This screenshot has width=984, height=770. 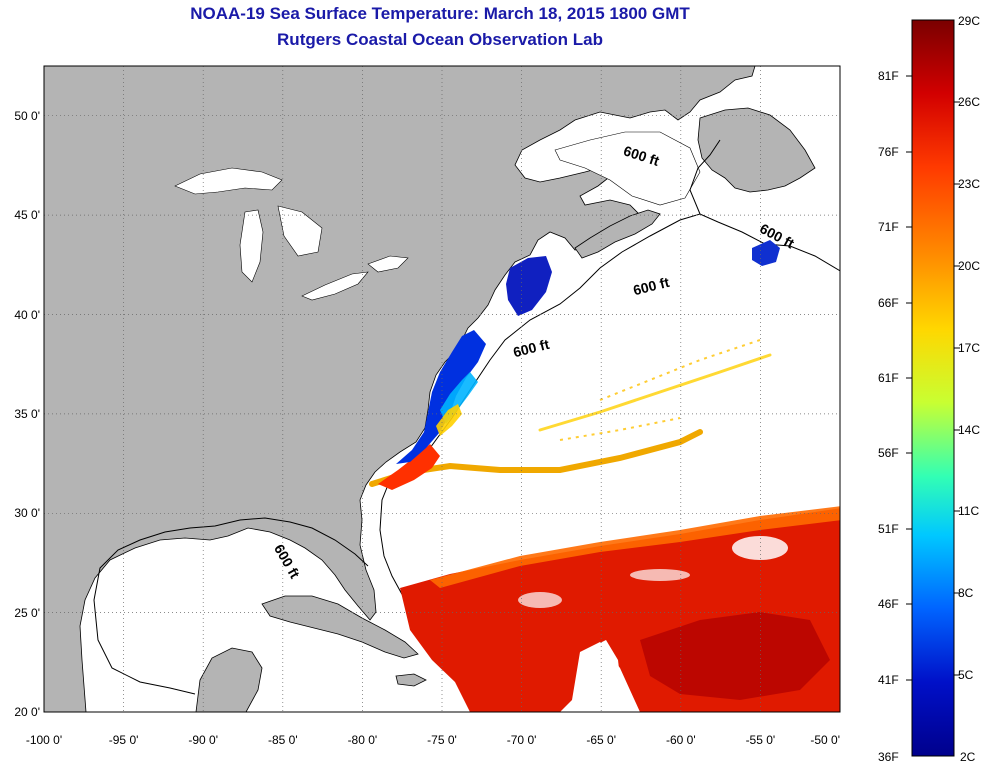 What do you see at coordinates (27, 513) in the screenshot?
I see `lat-tick-label: 30 0'` at bounding box center [27, 513].